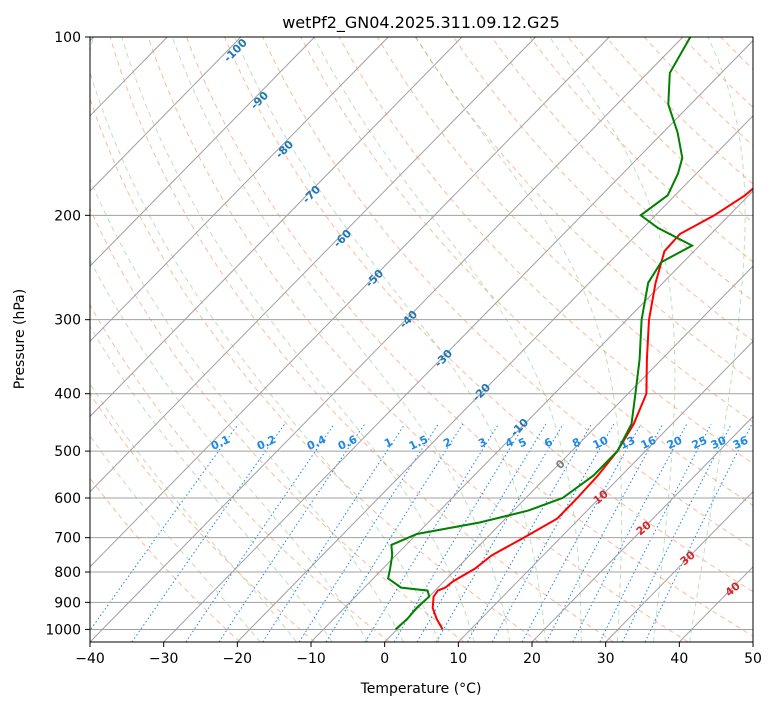  I want to click on y-axis-label: Pressure (hPa), so click(20, 339).